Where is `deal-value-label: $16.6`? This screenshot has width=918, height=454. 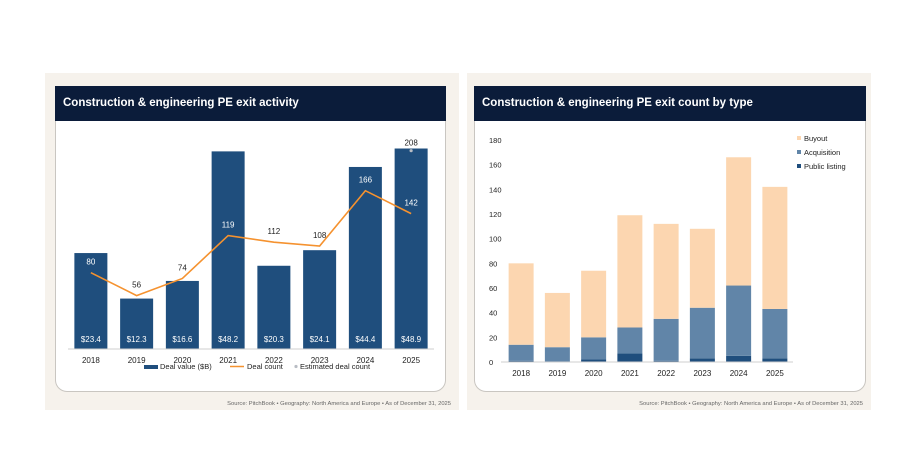
deal-value-label: $16.6 is located at coordinates (182, 339).